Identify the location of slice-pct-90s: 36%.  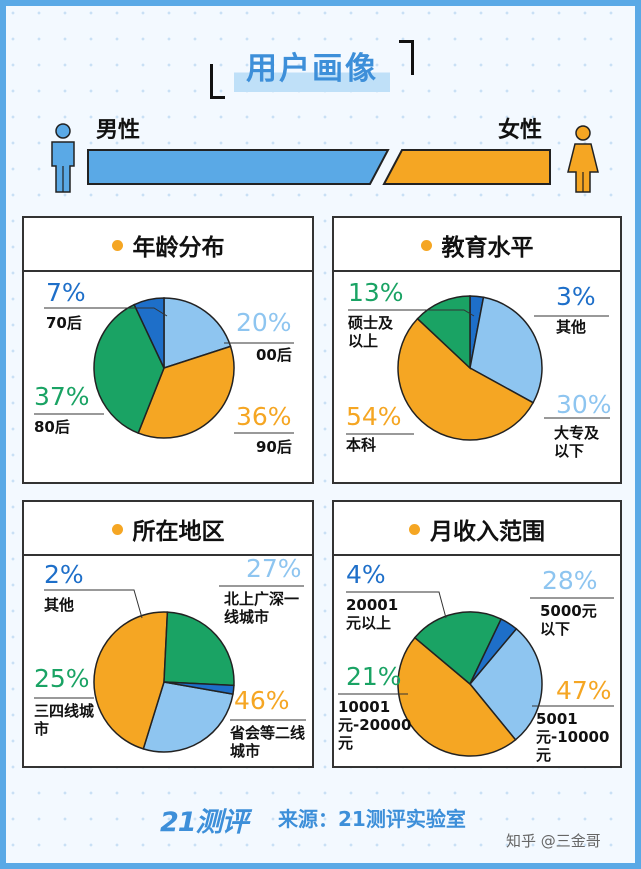
(264, 416).